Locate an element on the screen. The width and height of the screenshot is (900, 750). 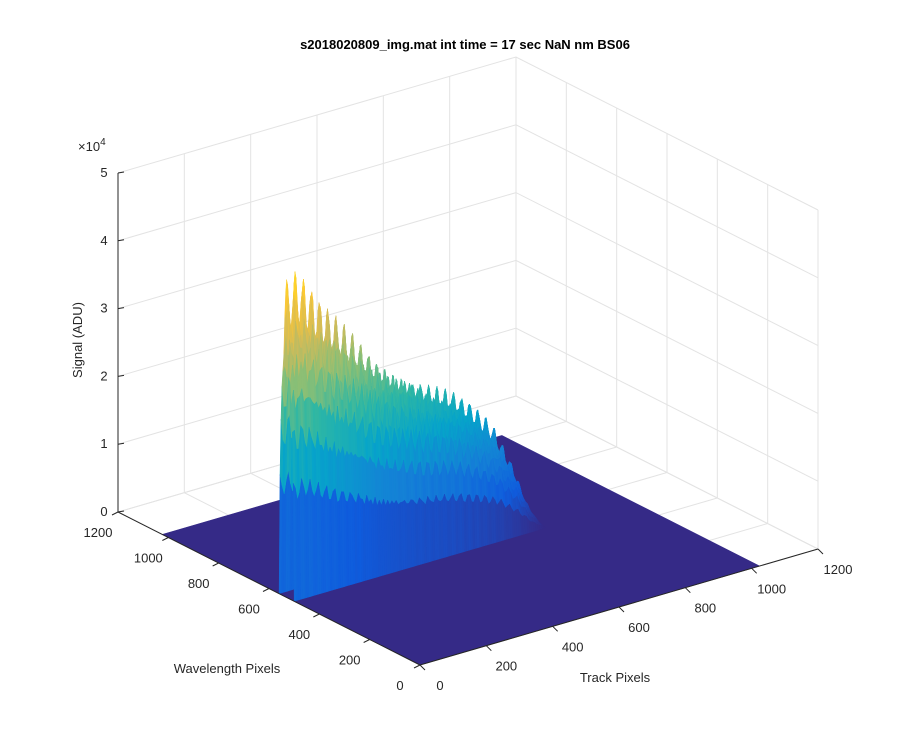
x-tick-label-2: 400 is located at coordinates (573, 646).